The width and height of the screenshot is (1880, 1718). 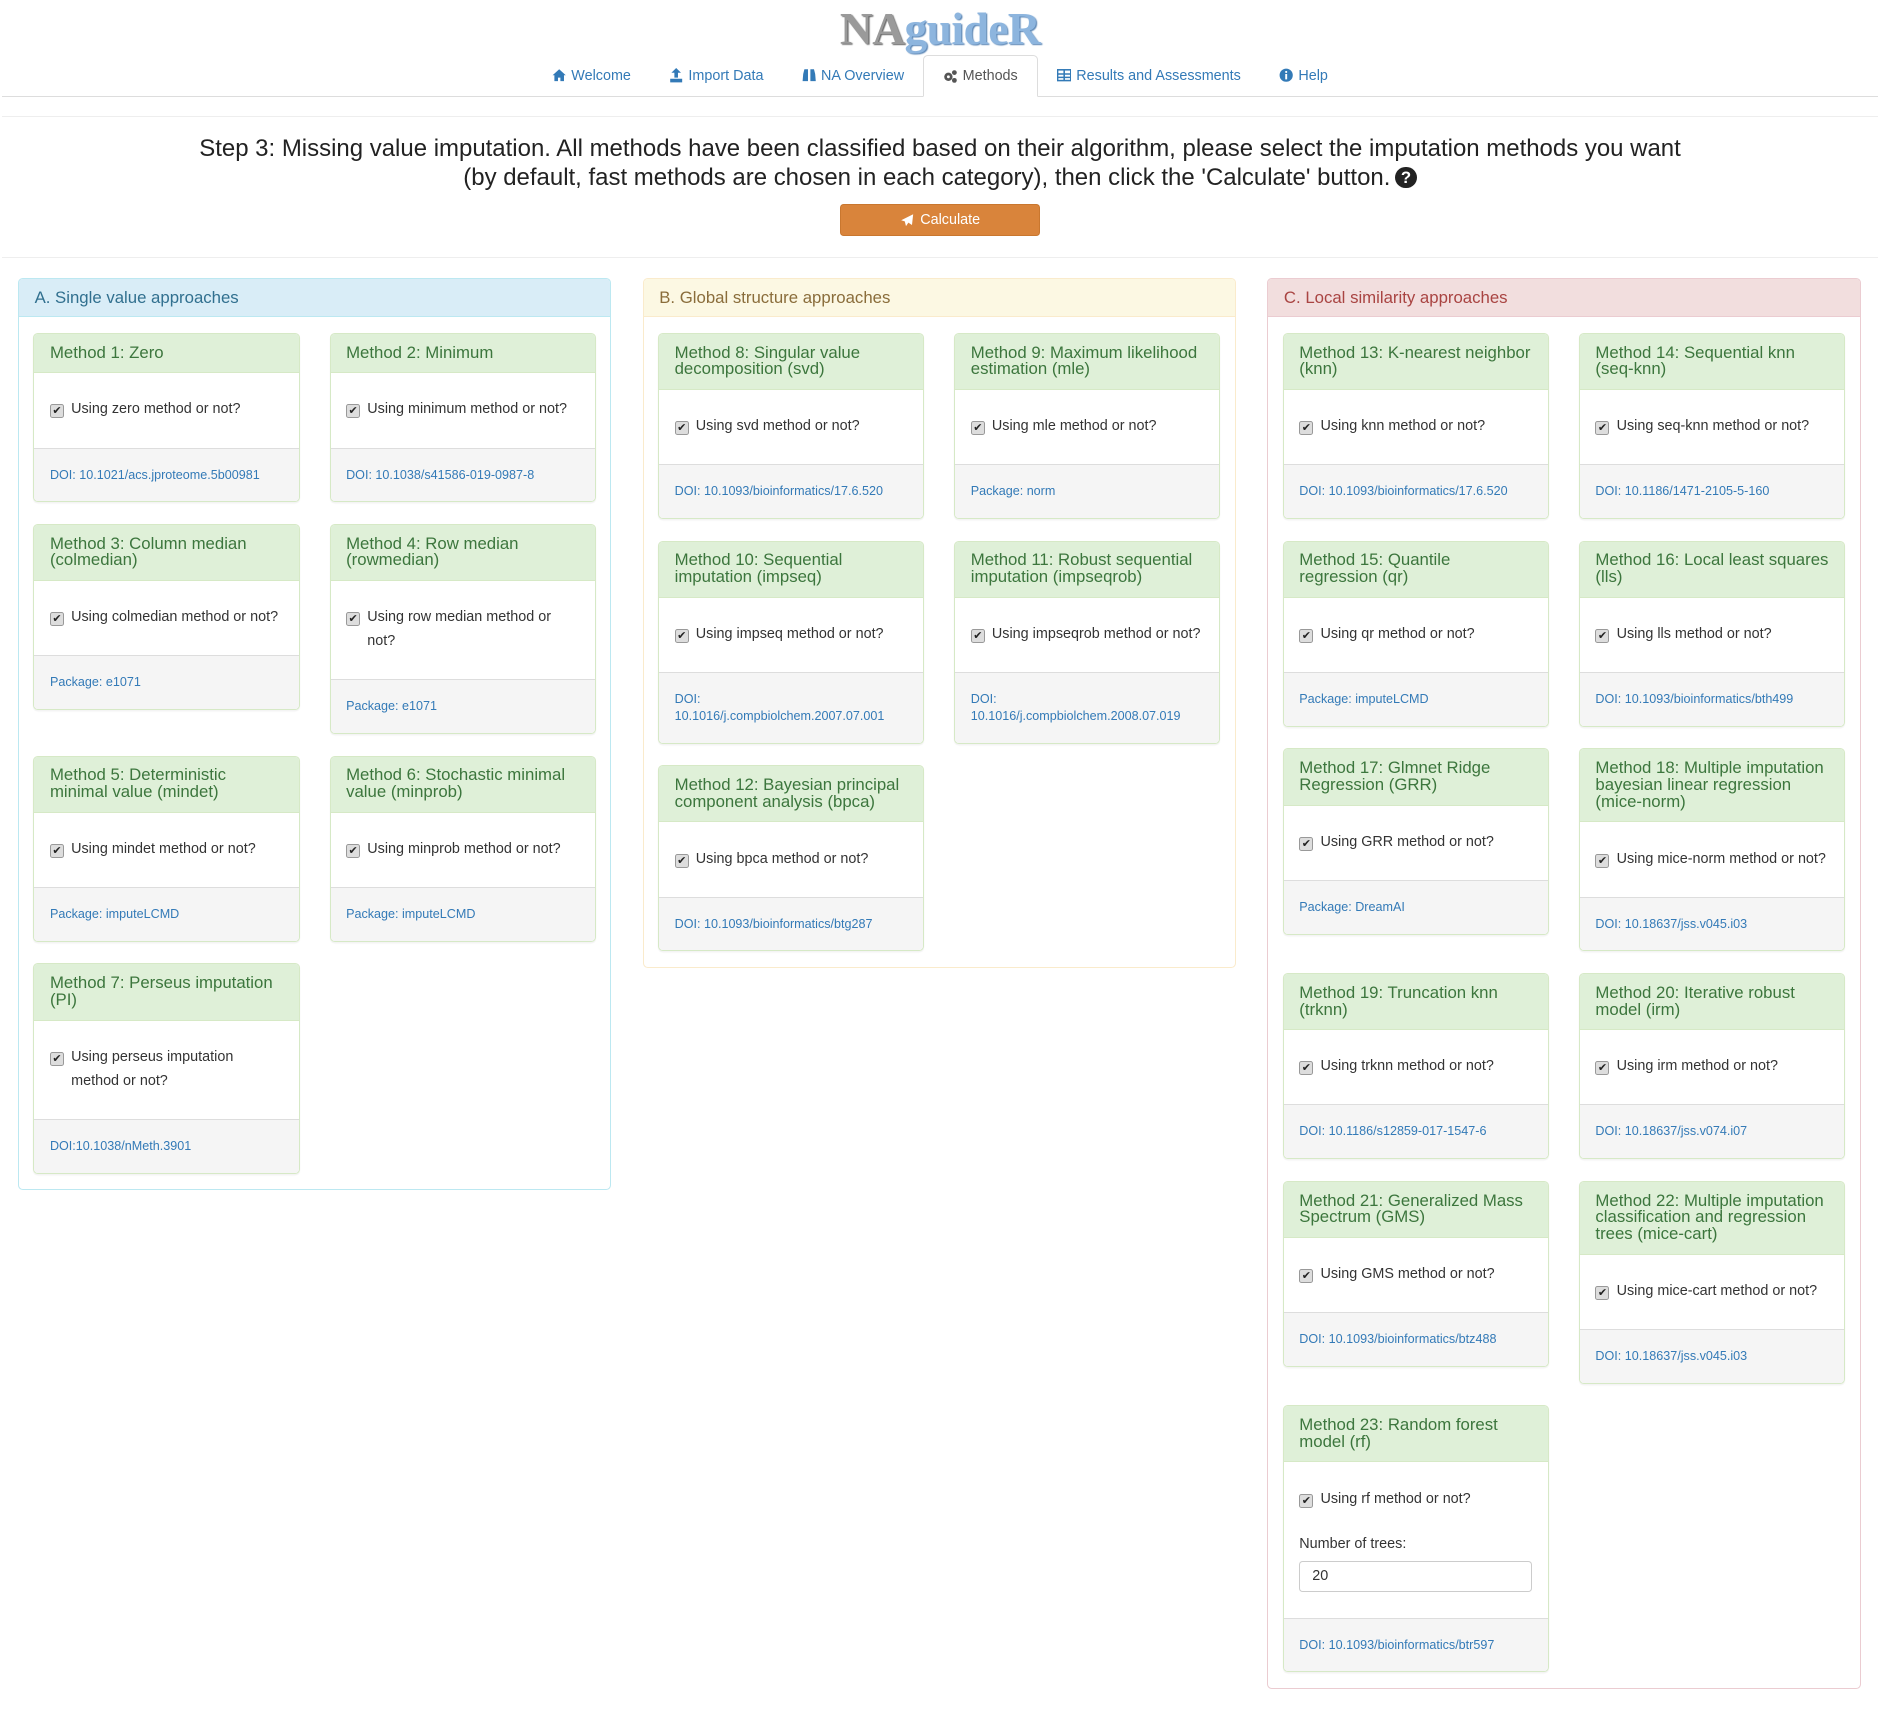 What do you see at coordinates (791, 427) in the screenshot?
I see `method-checkbox: ✔ Using svd method or not?` at bounding box center [791, 427].